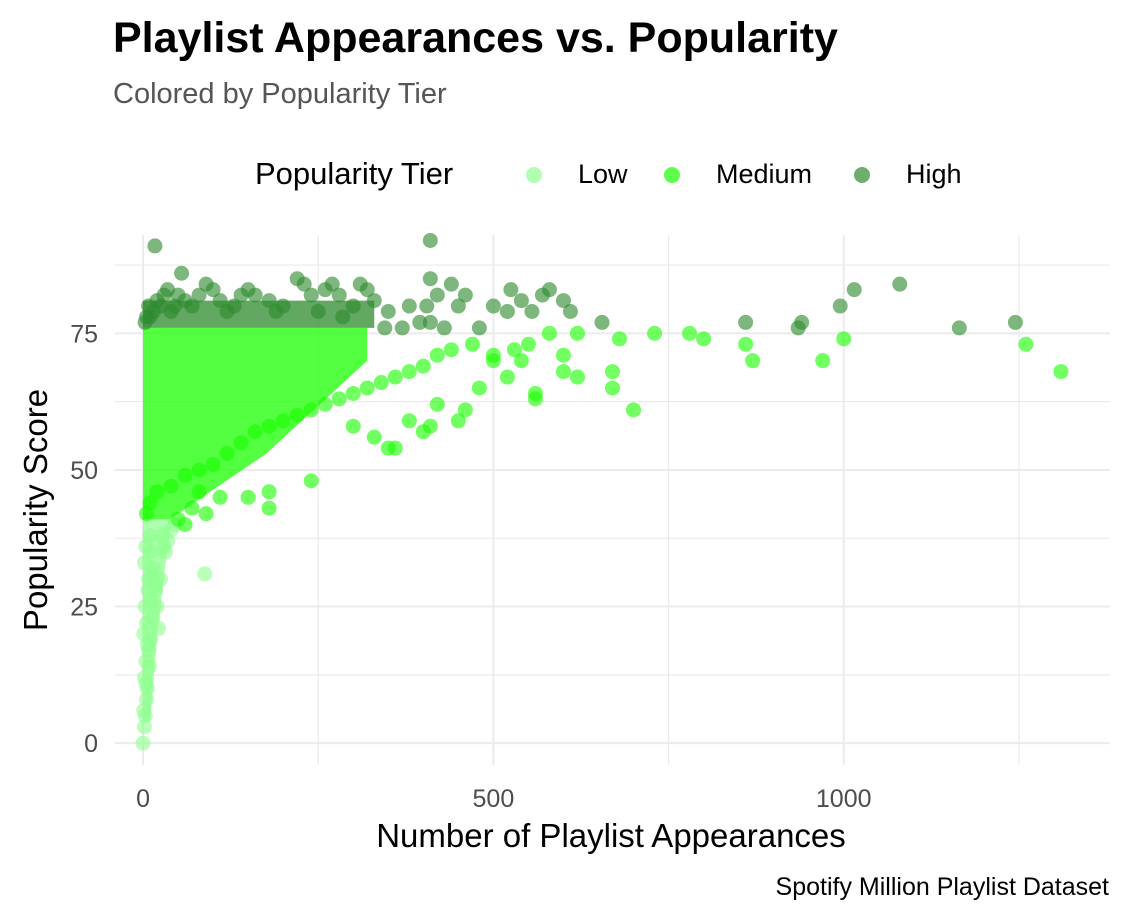  I want to click on chart-title: Playlist Appearances vs. Popularity, so click(475, 38).